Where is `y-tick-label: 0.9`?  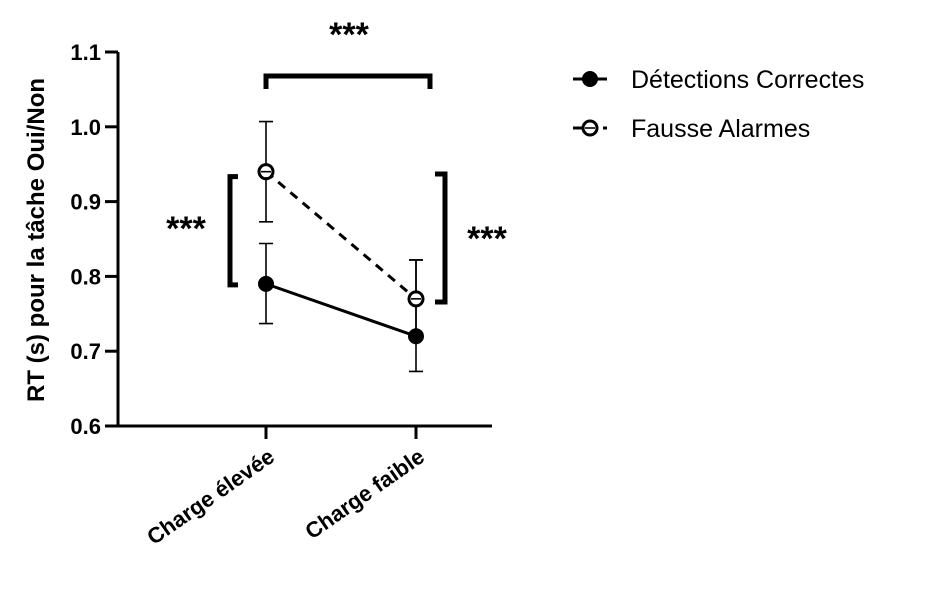
y-tick-label: 0.9 is located at coordinates (85, 202).